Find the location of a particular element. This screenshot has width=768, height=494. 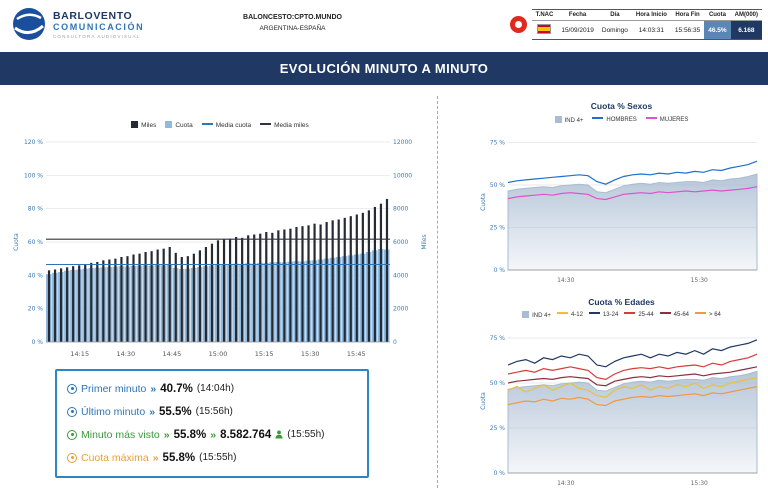

summary-value2: 8.582.764 is located at coordinates (246, 434).